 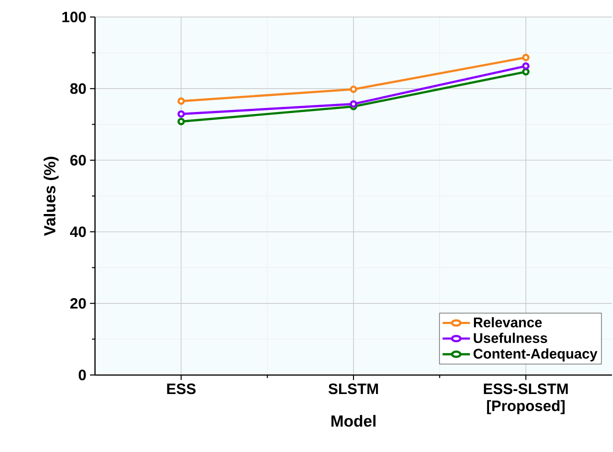 What do you see at coordinates (78, 232) in the screenshot?
I see `y-tick-label: 40` at bounding box center [78, 232].